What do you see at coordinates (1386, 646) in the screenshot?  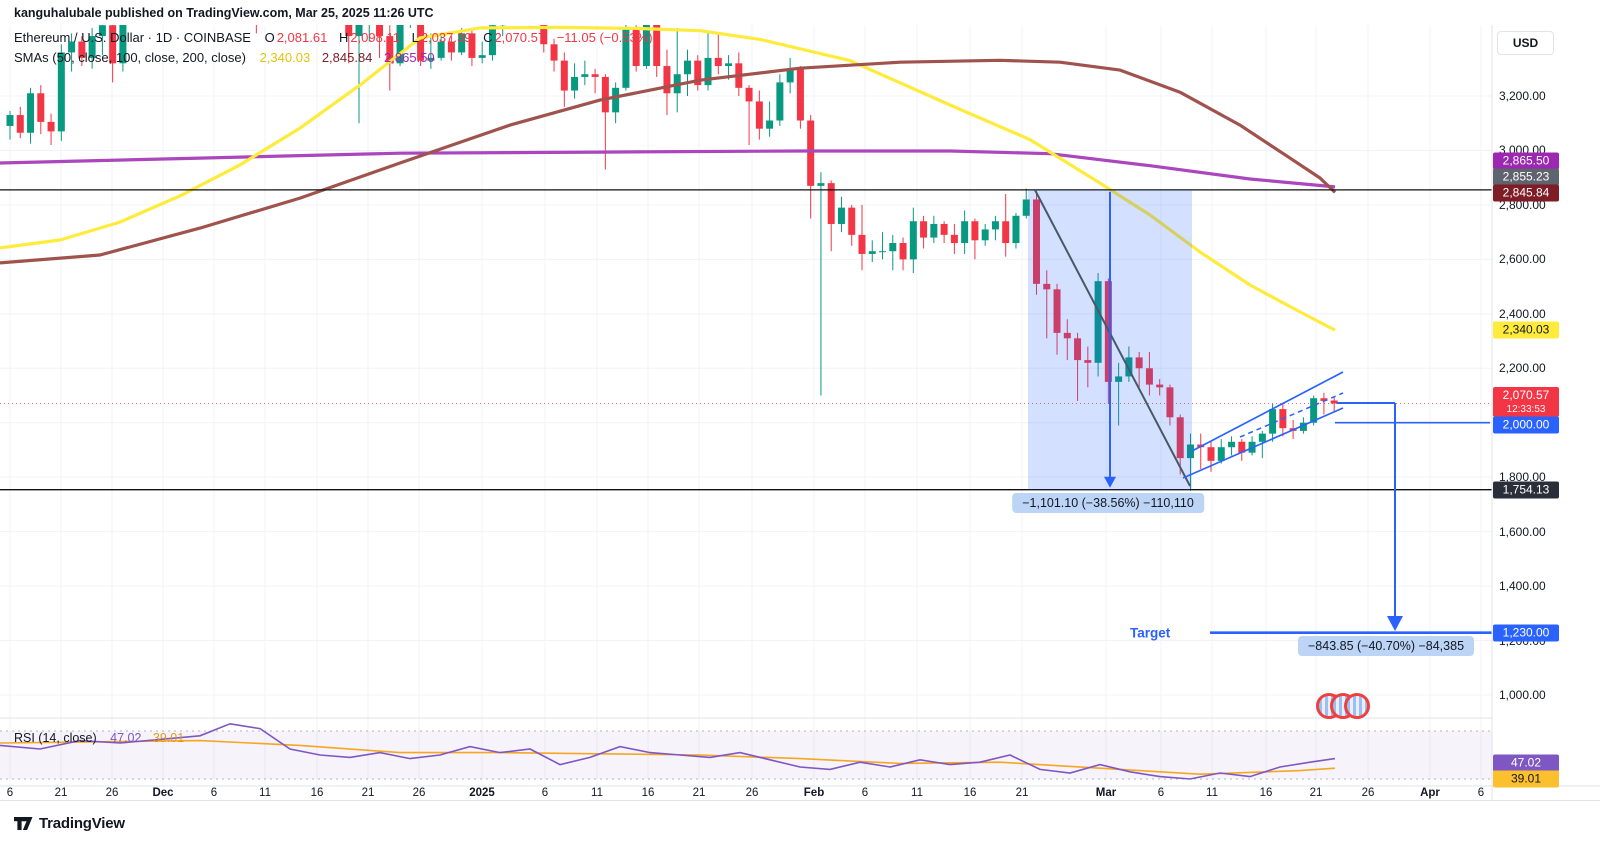 I see `target-range-label: −843.85 (−40.70%) −84,385` at bounding box center [1386, 646].